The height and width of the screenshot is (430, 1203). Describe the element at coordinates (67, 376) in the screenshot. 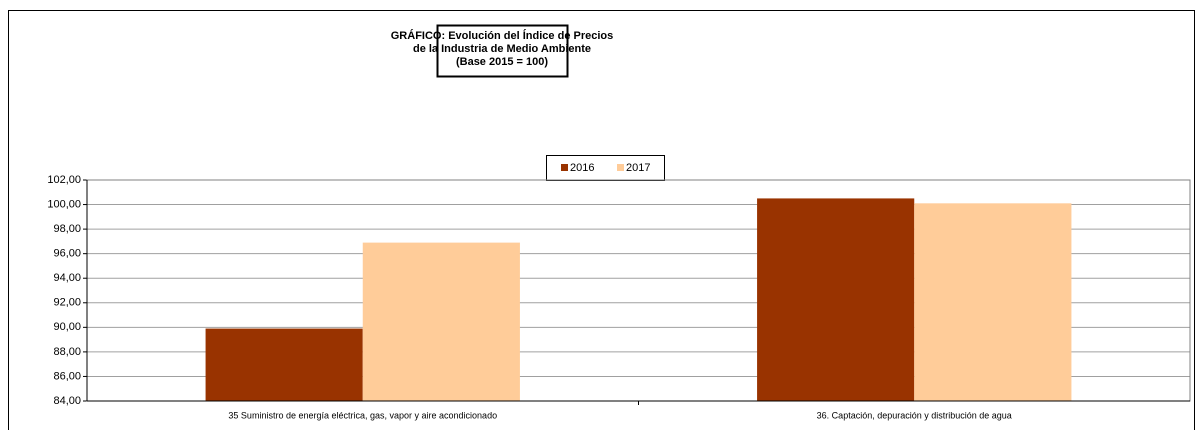

I see `y-tick-label: 86,00` at that location.